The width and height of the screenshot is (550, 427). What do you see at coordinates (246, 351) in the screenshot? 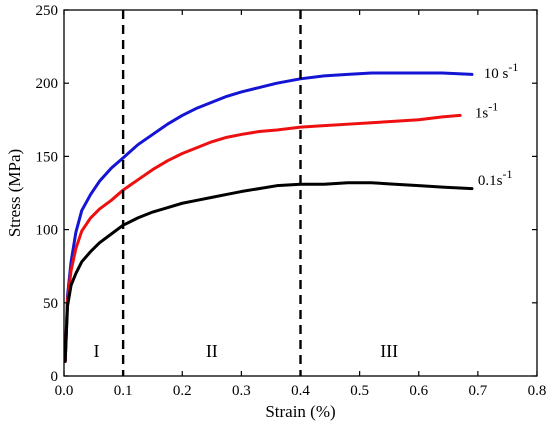
I see `region-labels: I II III` at bounding box center [246, 351].